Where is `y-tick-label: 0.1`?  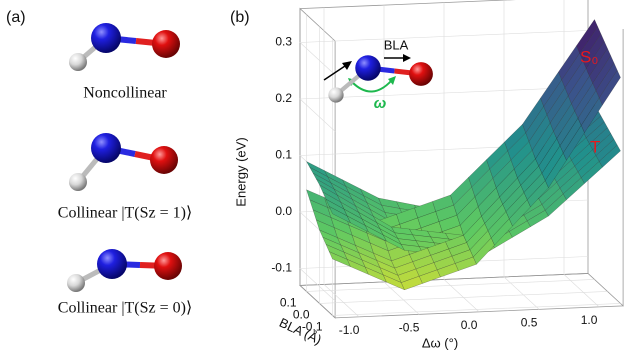 y-tick-label: 0.1 is located at coordinates (288, 303).